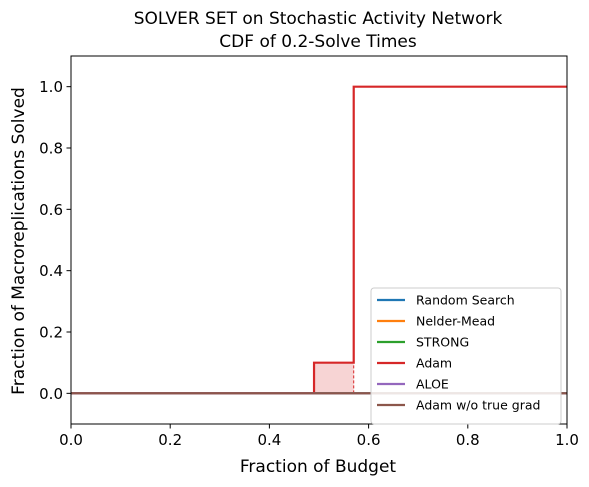 Image resolution: width=589 pixels, height=487 pixels. I want to click on x-tick-label: 0.2, so click(170, 440).